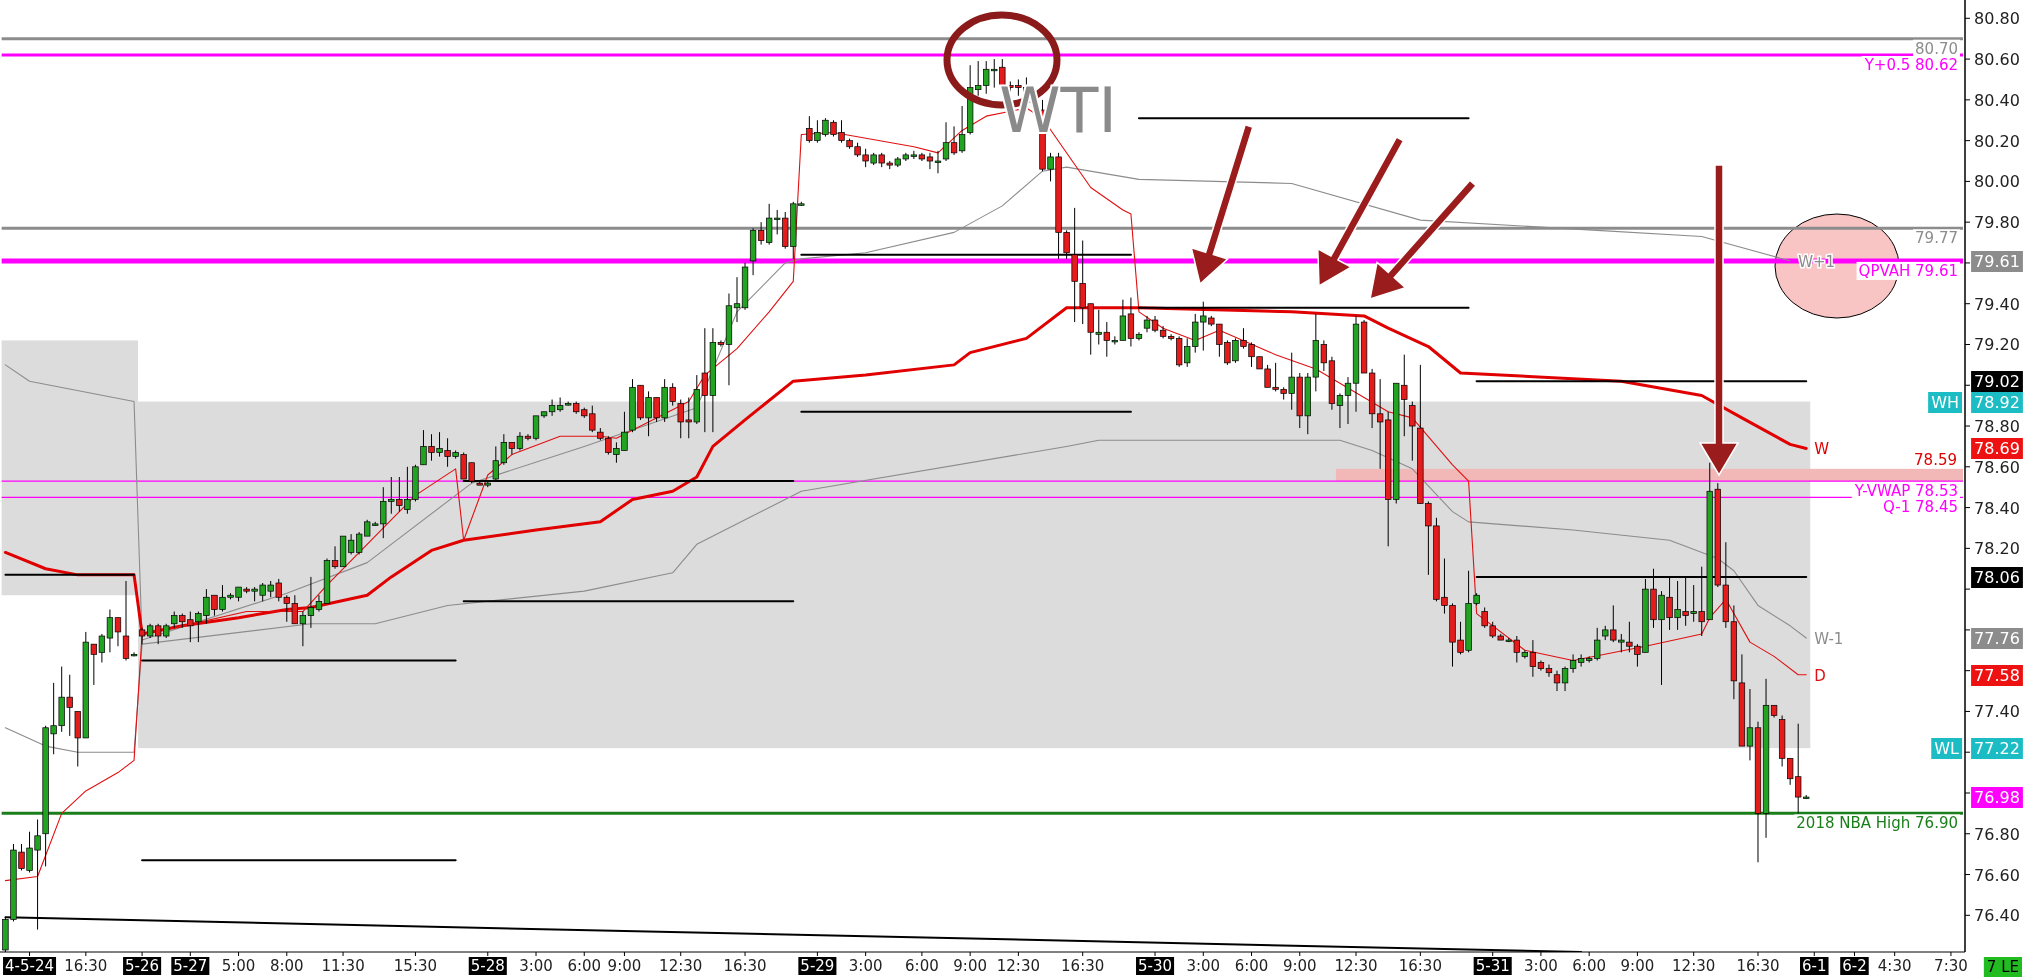 This screenshot has width=2023, height=978. What do you see at coordinates (1997, 549) in the screenshot?
I see `y-tick-label: 78.20` at bounding box center [1997, 549].